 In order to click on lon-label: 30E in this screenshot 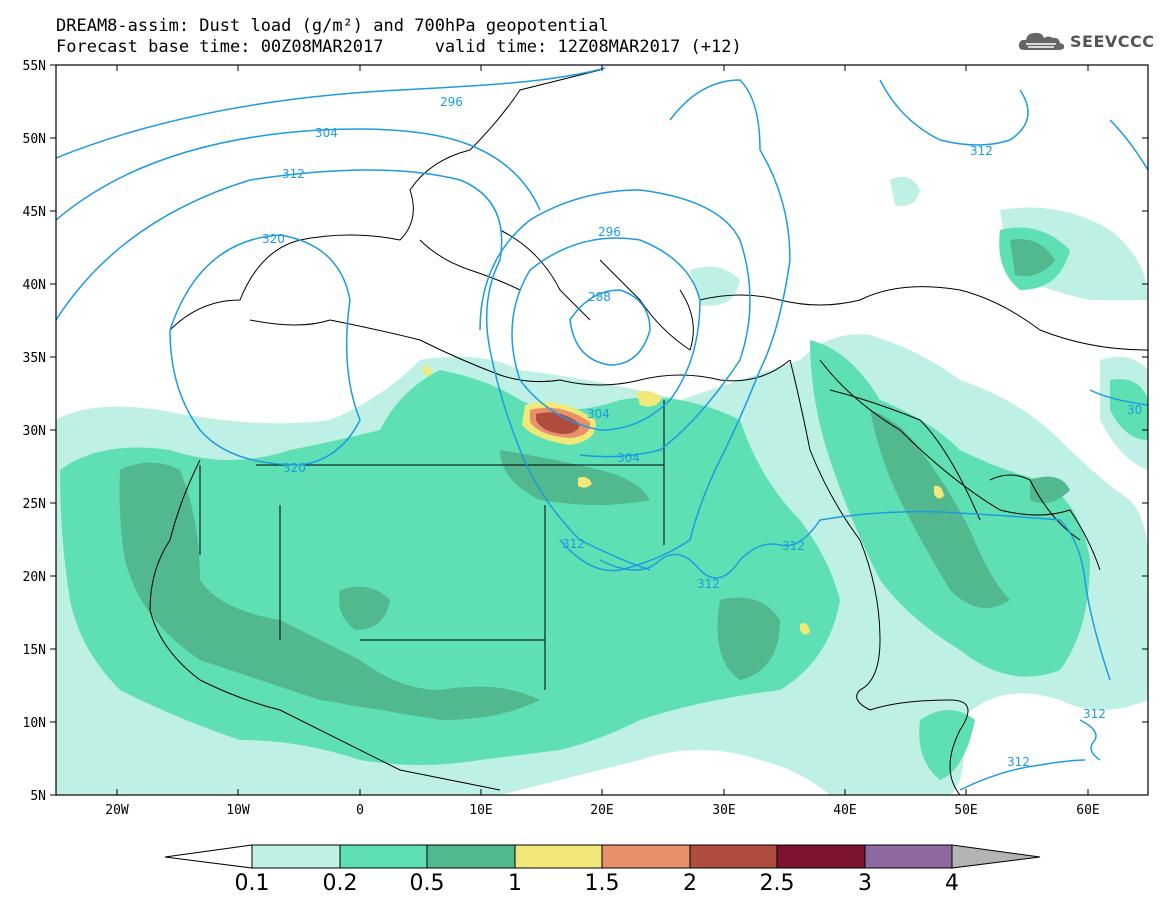, I will do `click(723, 810)`.